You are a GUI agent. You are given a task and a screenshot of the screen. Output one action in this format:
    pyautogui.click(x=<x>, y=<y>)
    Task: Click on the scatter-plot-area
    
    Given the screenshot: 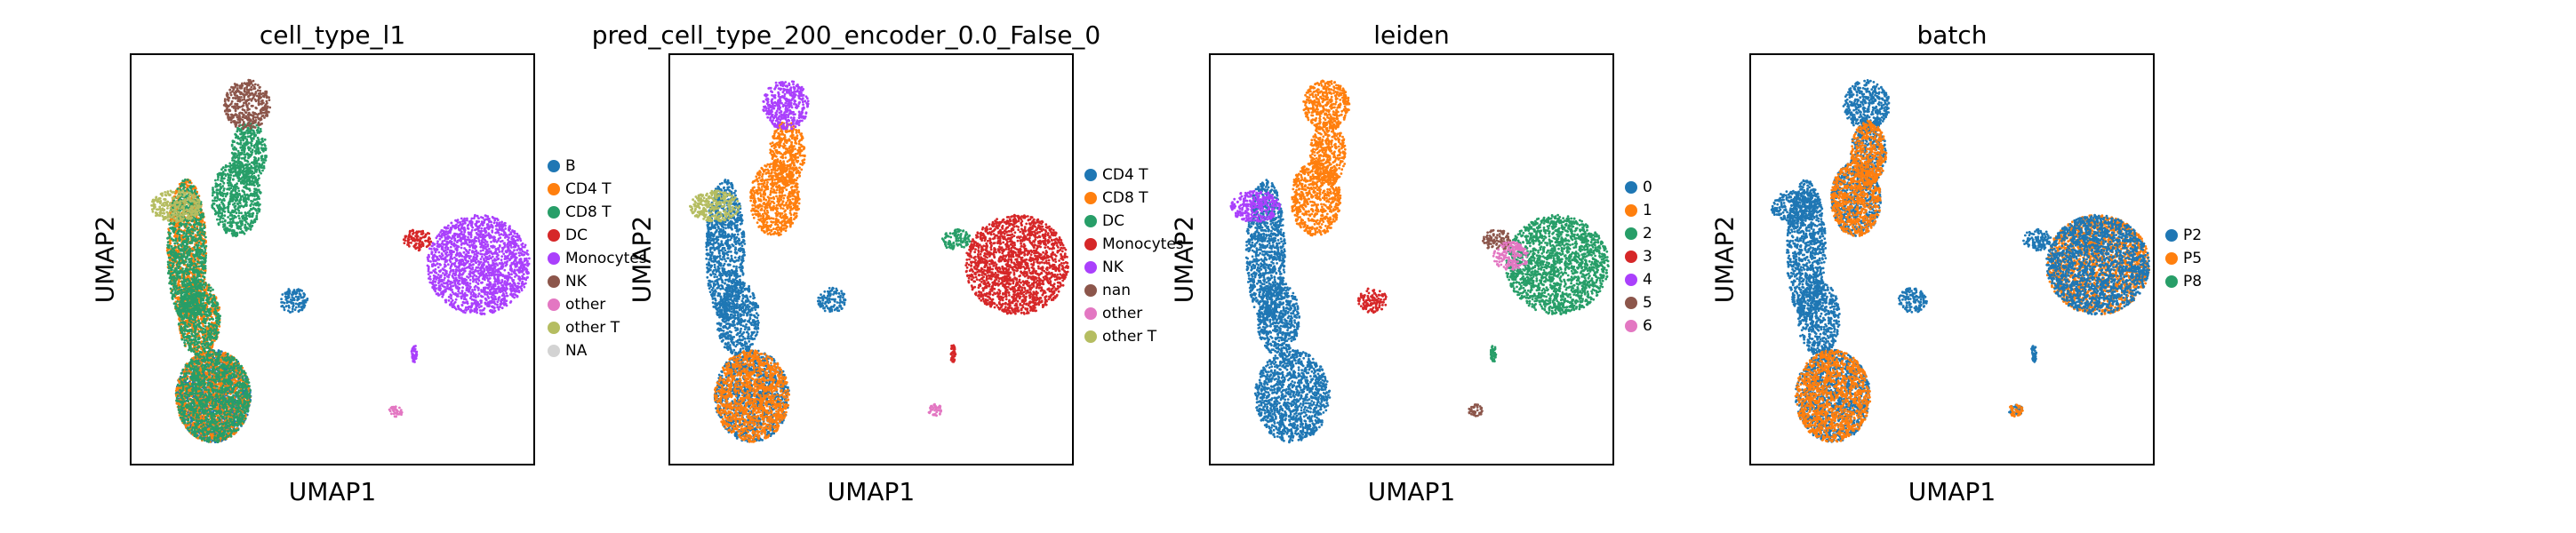 What is the action you would take?
    pyautogui.click(x=332, y=259)
    